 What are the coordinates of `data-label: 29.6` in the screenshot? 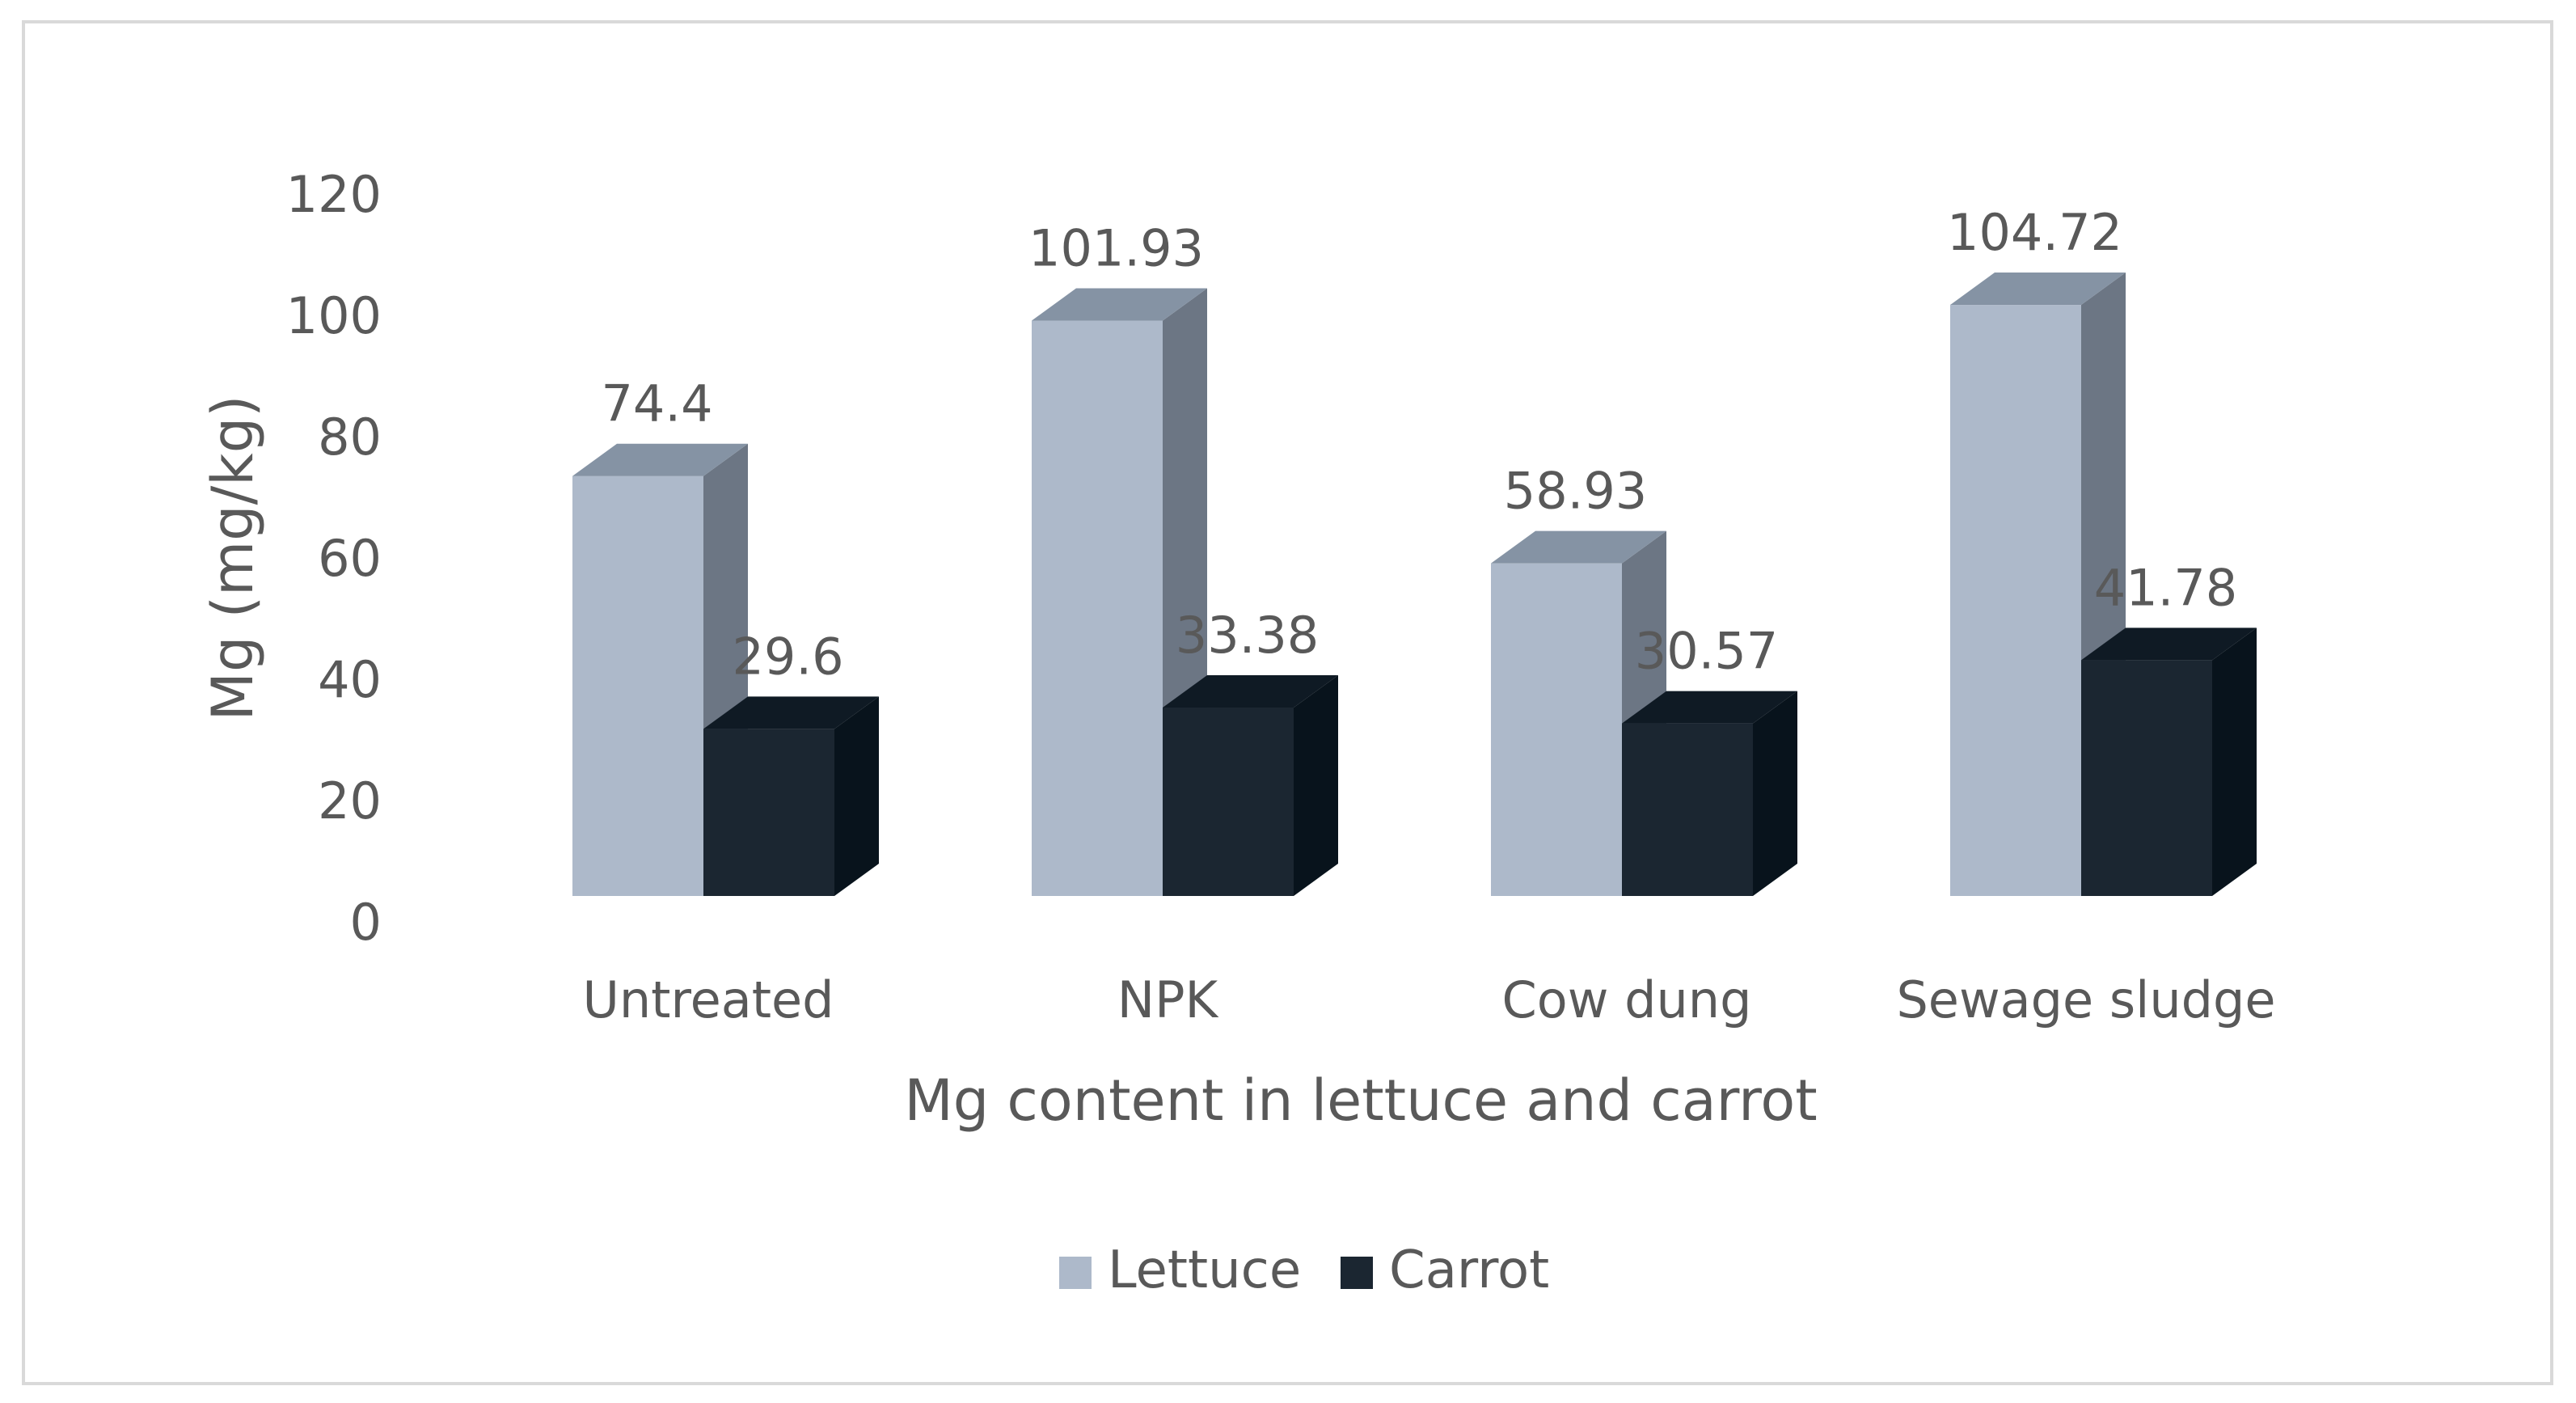 It's located at (787, 656).